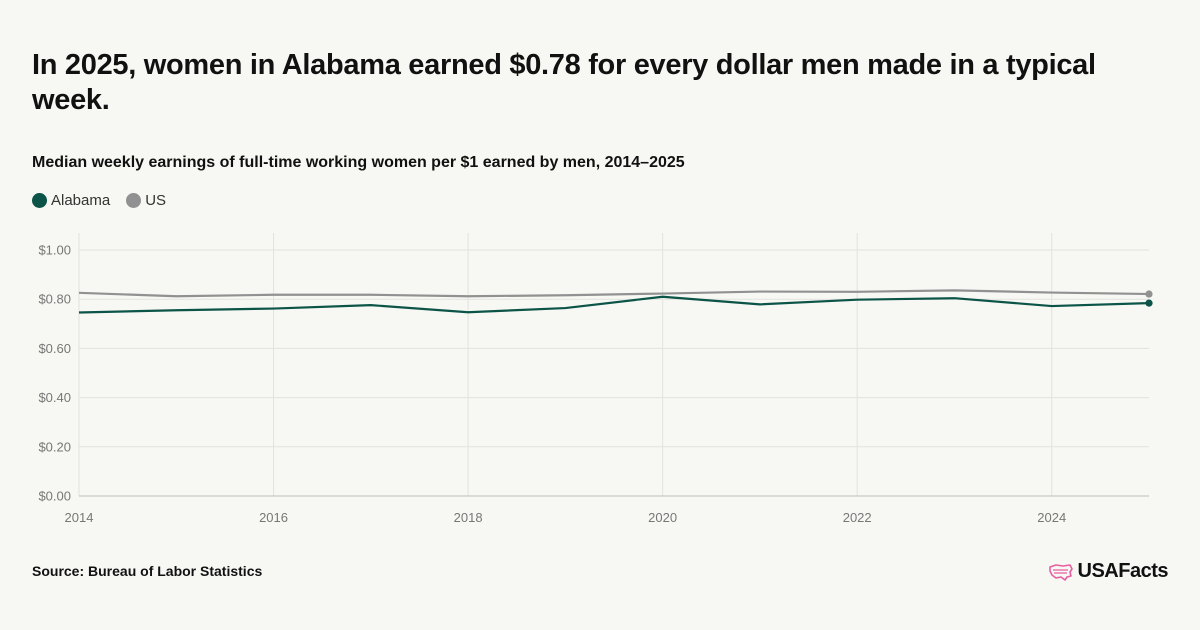  I want to click on series-line-alabama, so click(614, 304).